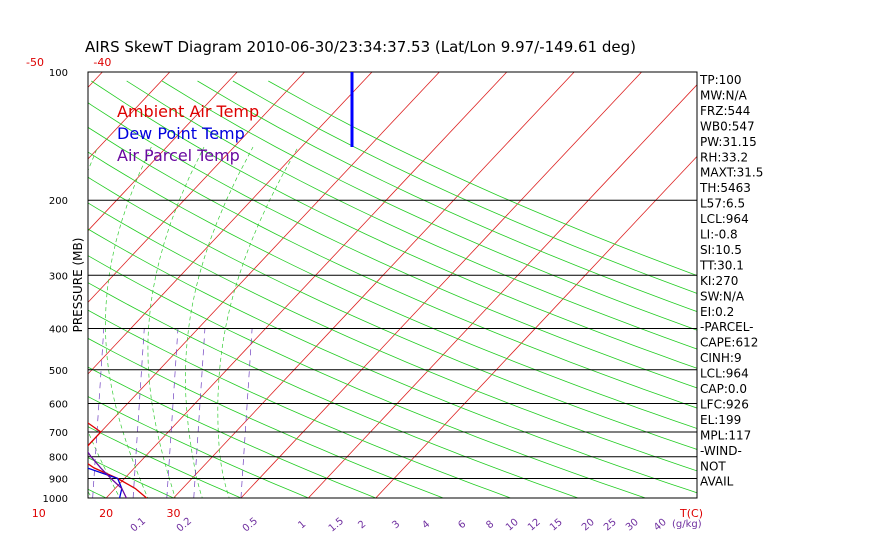 This screenshot has height=560, width=870. I want to click on mixing-ratio-label: 8, so click(490, 525).